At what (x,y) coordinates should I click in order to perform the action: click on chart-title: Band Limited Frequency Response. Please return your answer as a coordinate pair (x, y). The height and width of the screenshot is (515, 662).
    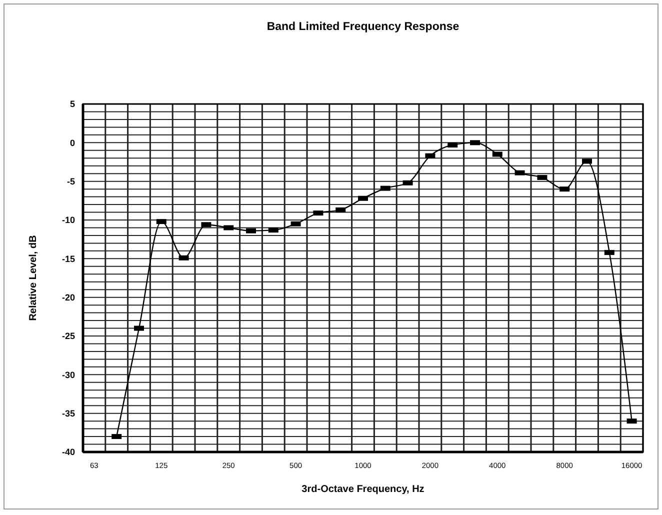
    Looking at the image, I should click on (363, 27).